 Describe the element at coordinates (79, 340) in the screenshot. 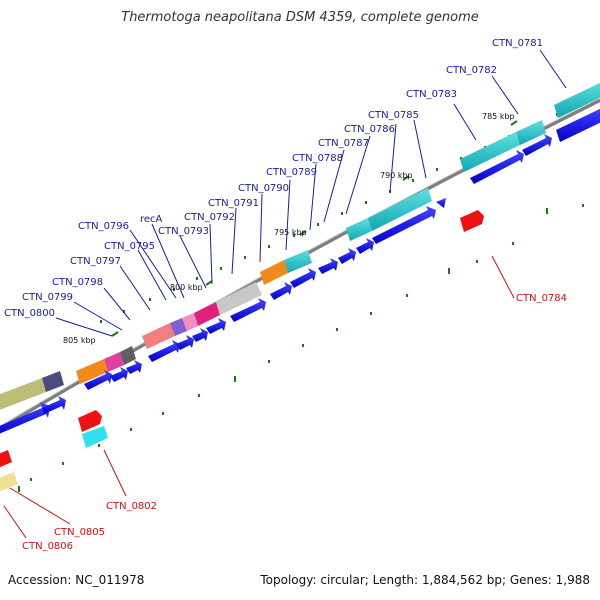

I see `scale-label-805: 805 kbp` at that location.